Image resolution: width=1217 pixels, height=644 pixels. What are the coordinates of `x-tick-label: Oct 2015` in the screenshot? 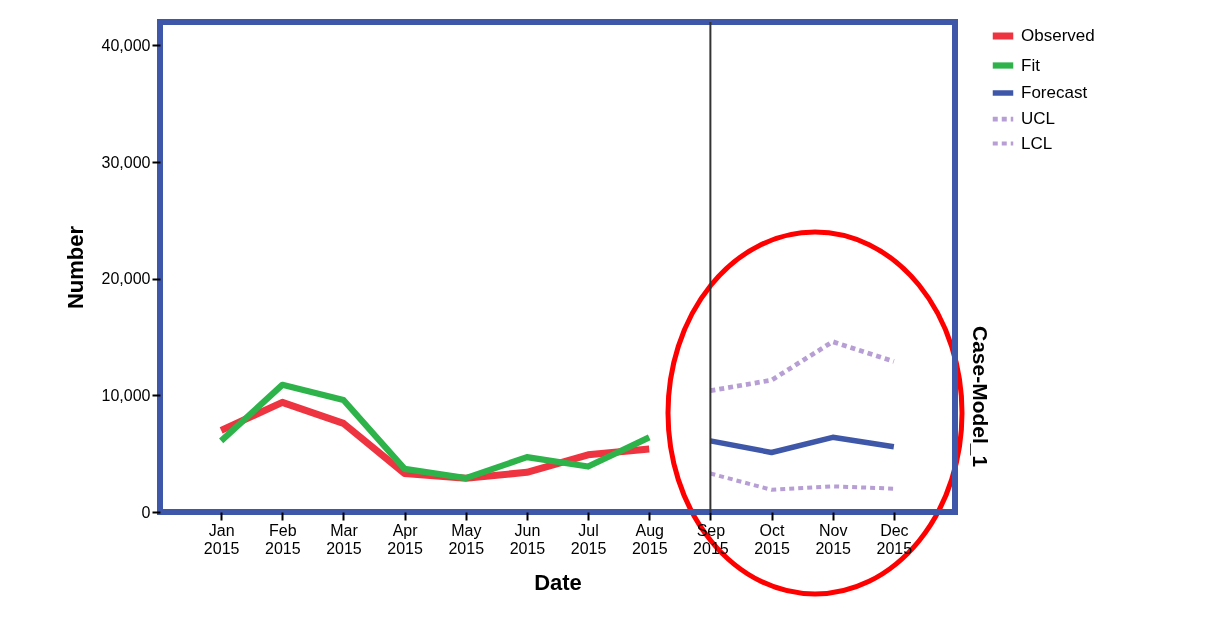 It's located at (772, 539).